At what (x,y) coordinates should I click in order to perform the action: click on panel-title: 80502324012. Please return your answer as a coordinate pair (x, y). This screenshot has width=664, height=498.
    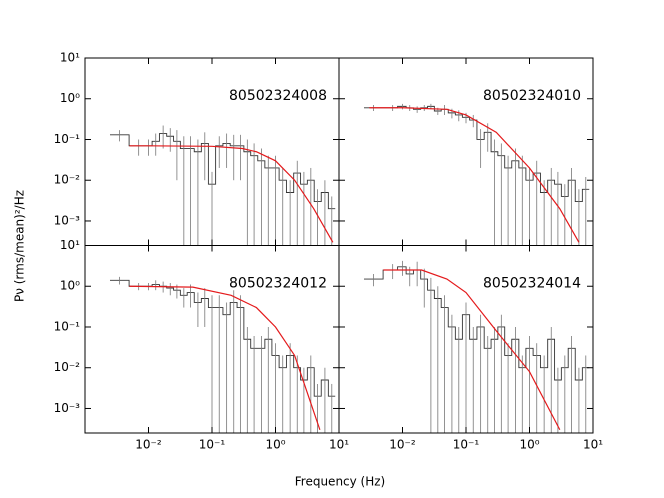
    Looking at the image, I should click on (278, 284).